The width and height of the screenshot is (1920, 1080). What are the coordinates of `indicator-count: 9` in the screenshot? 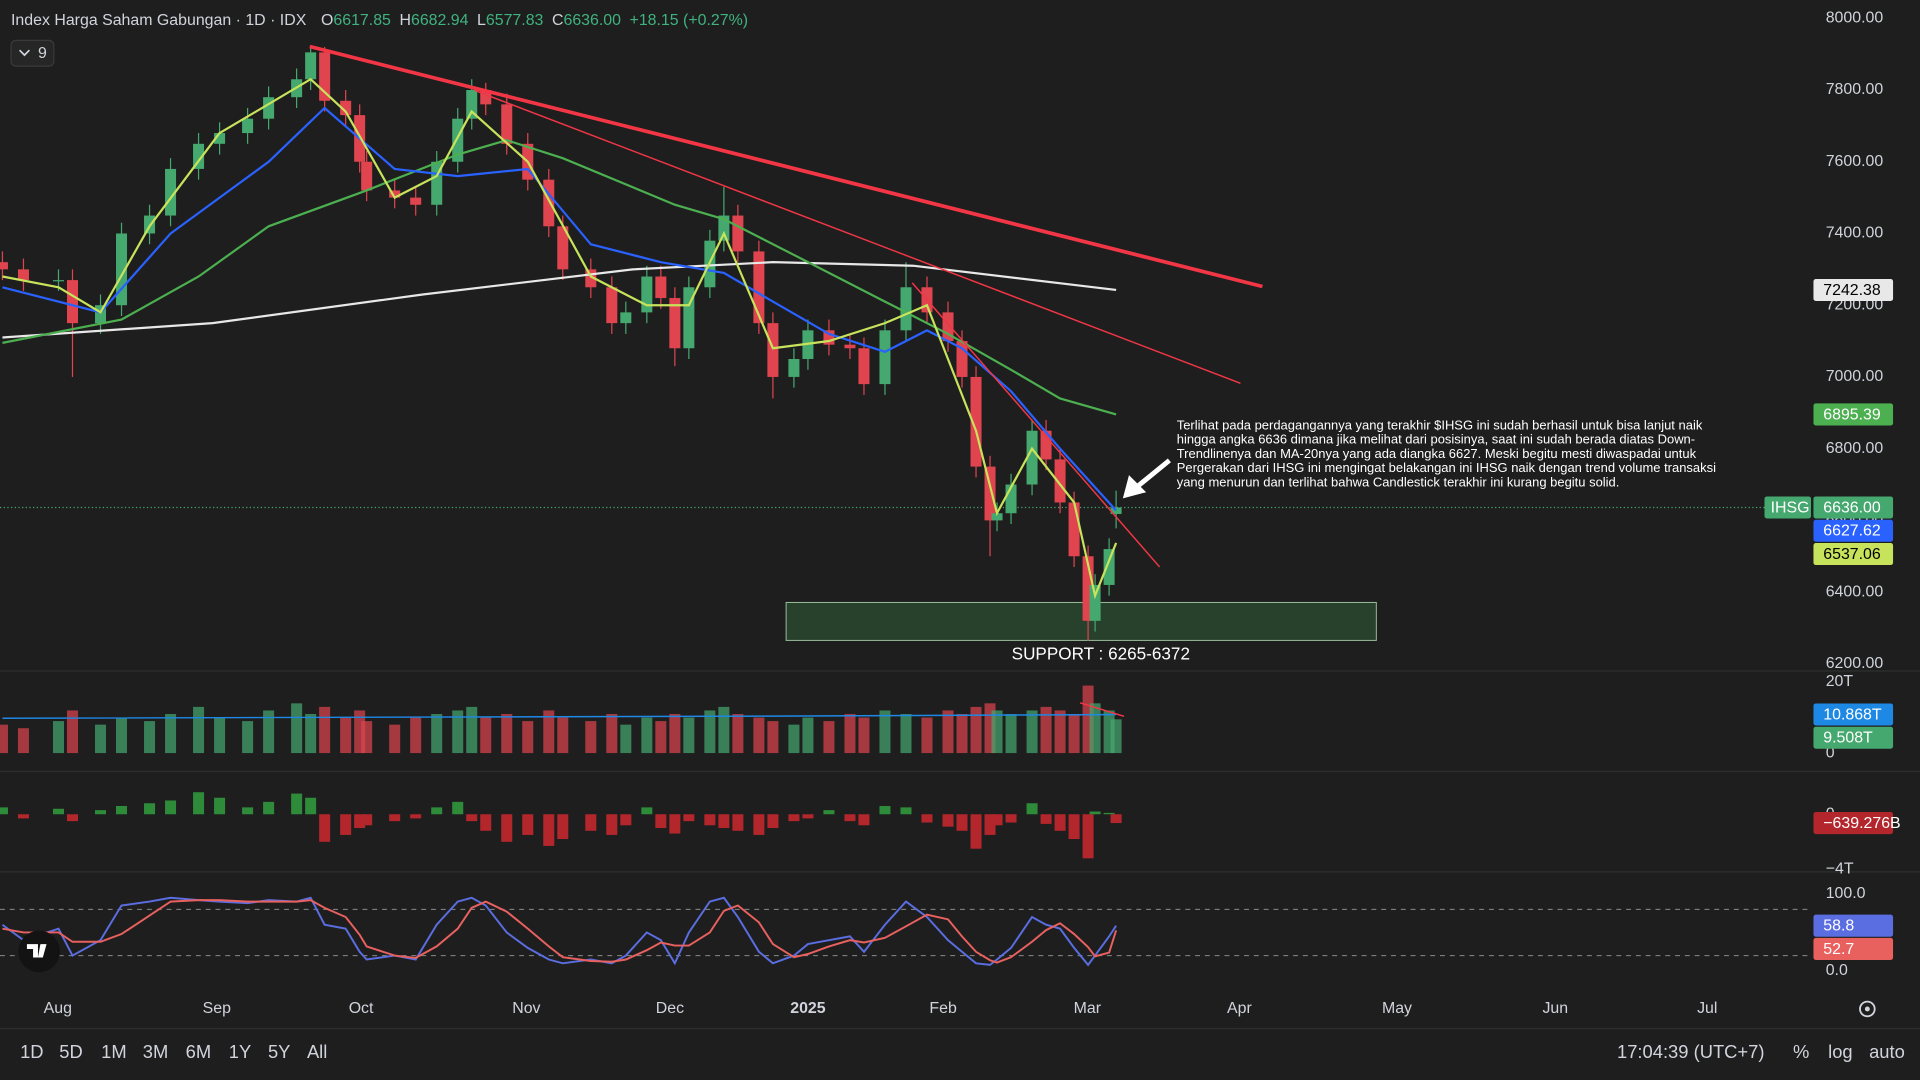 It's located at (42, 53).